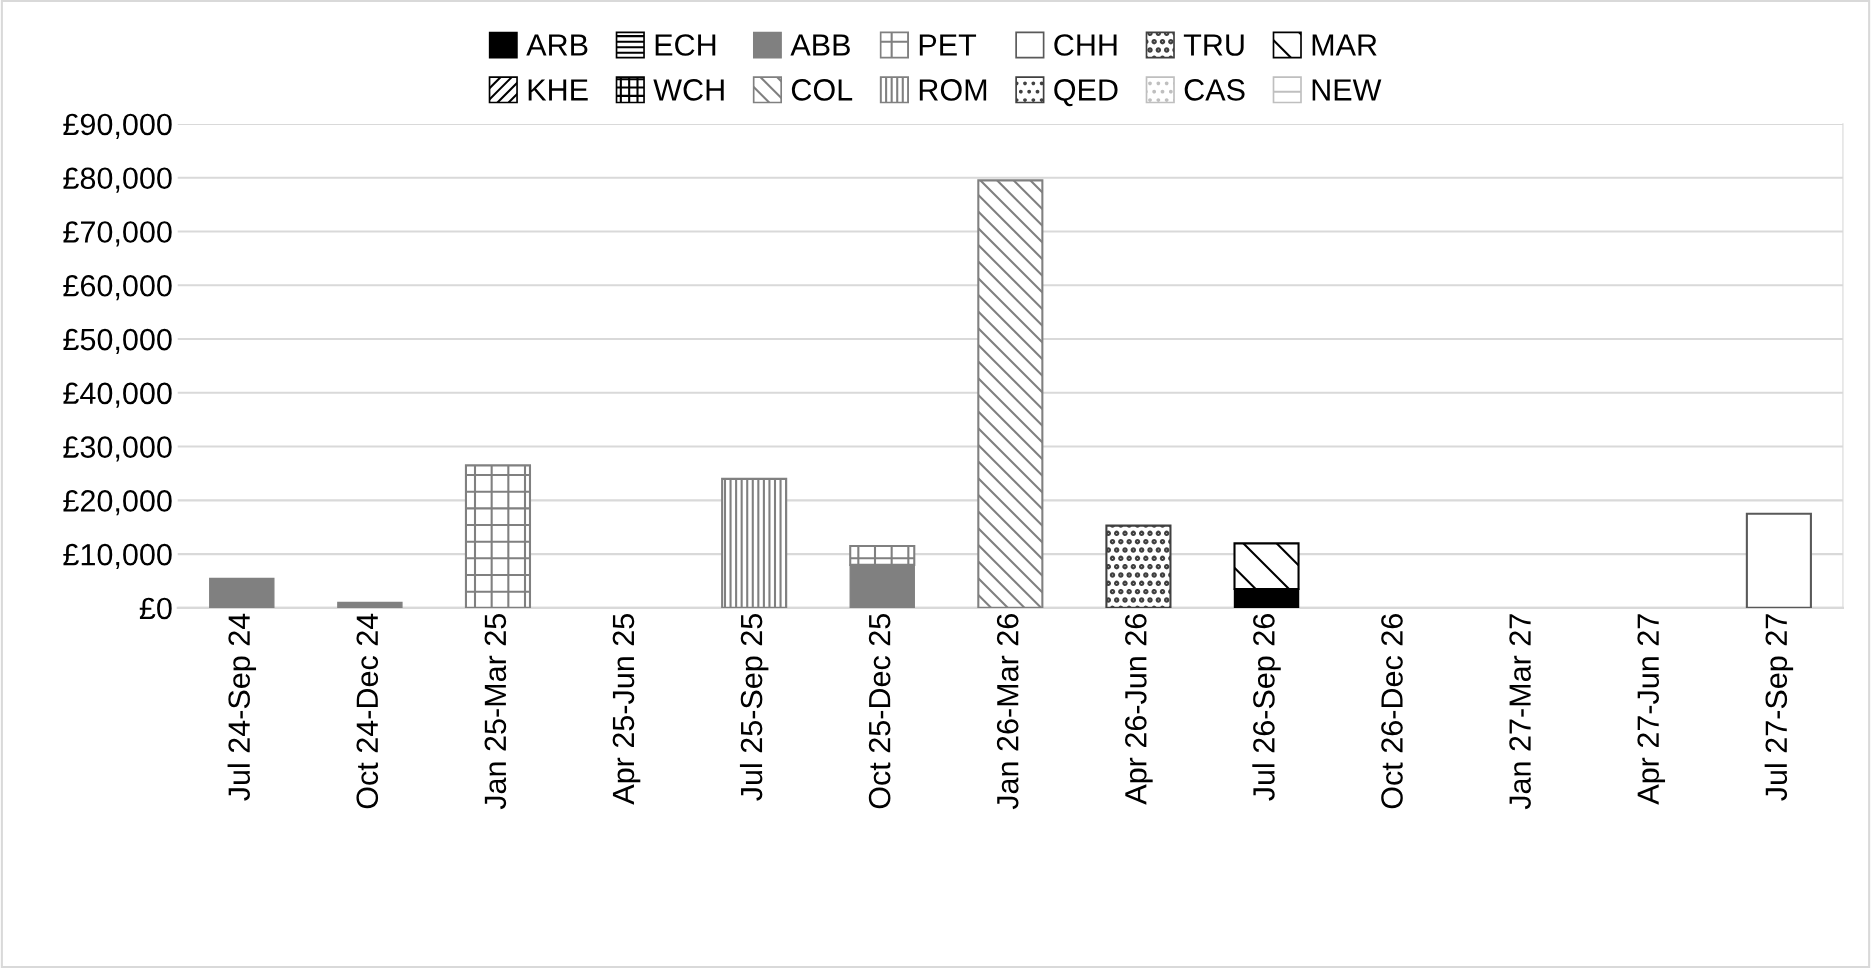 The height and width of the screenshot is (968, 1871). I want to click on y-tick-label: £80,000, so click(117, 180).